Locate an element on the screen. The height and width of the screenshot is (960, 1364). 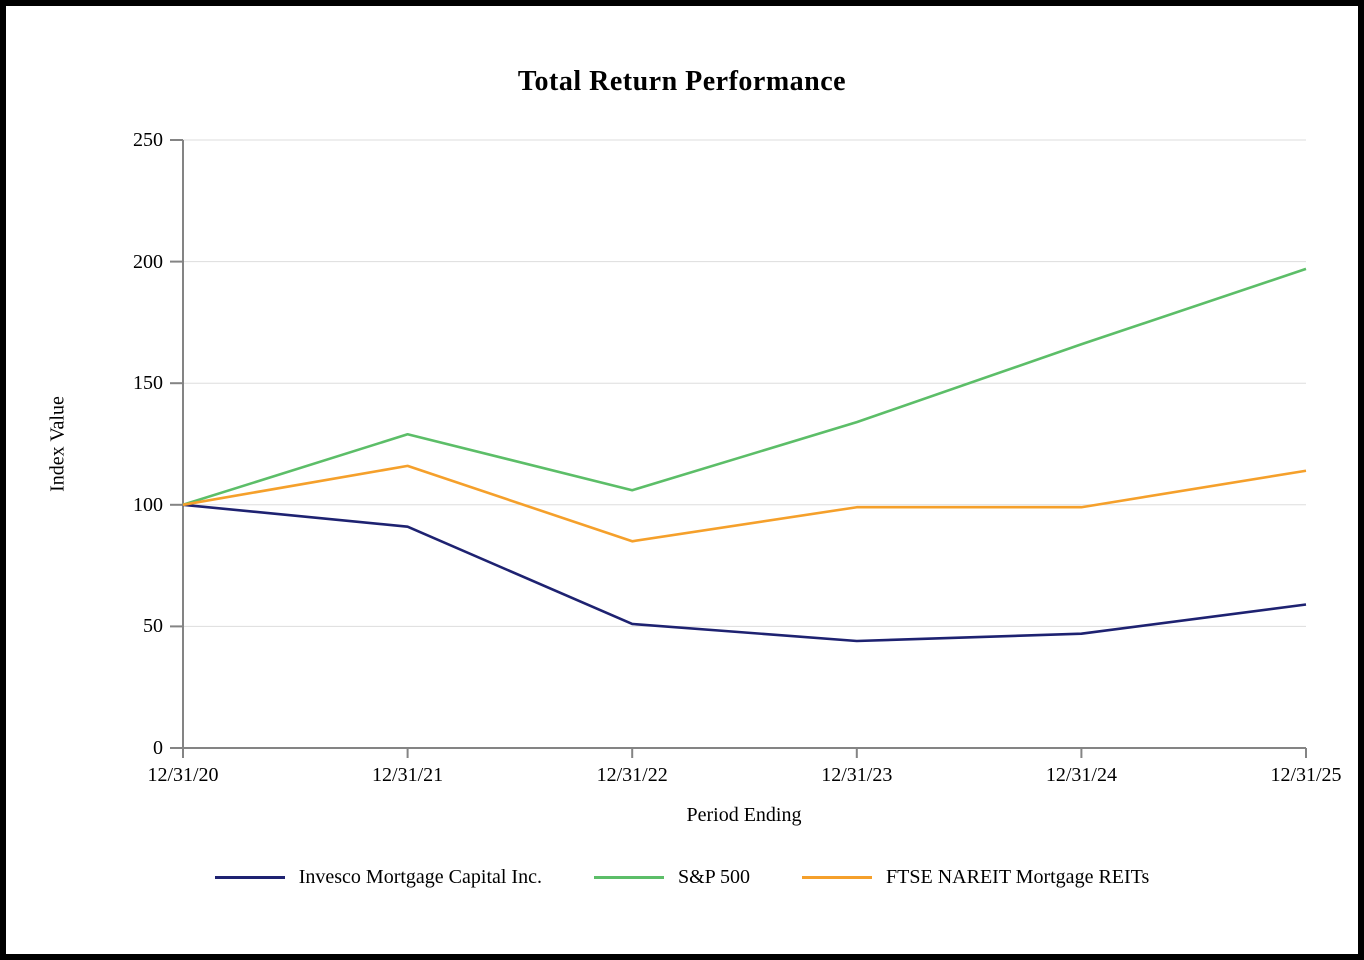
x-tick-label-1: 12/31/21 is located at coordinates (408, 775).